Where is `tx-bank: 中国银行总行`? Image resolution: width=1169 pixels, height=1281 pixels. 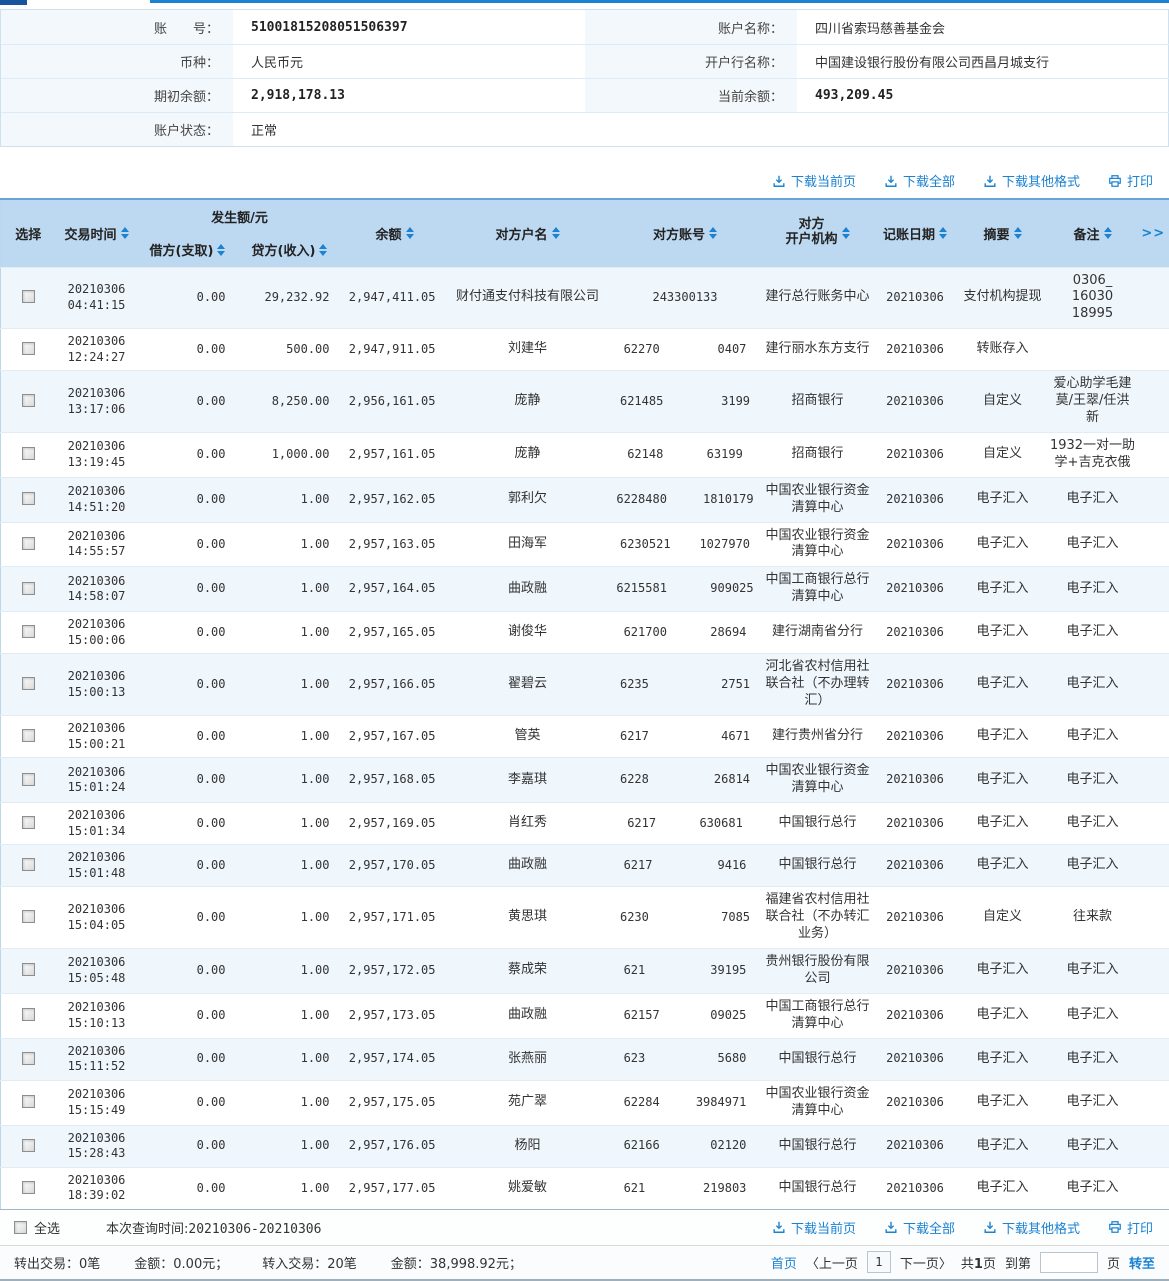
tx-bank: 中国银行总行 is located at coordinates (818, 1146).